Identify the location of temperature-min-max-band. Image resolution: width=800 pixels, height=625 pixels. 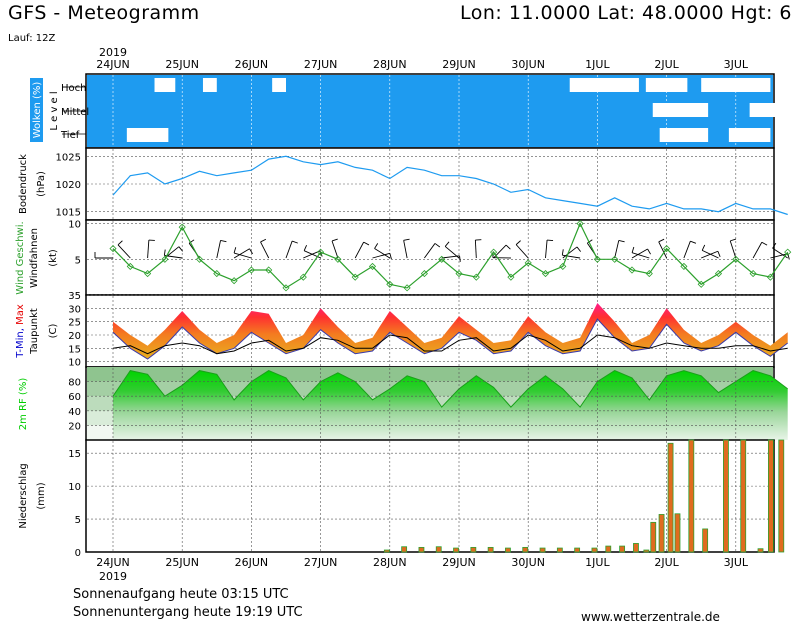
(450, 331).